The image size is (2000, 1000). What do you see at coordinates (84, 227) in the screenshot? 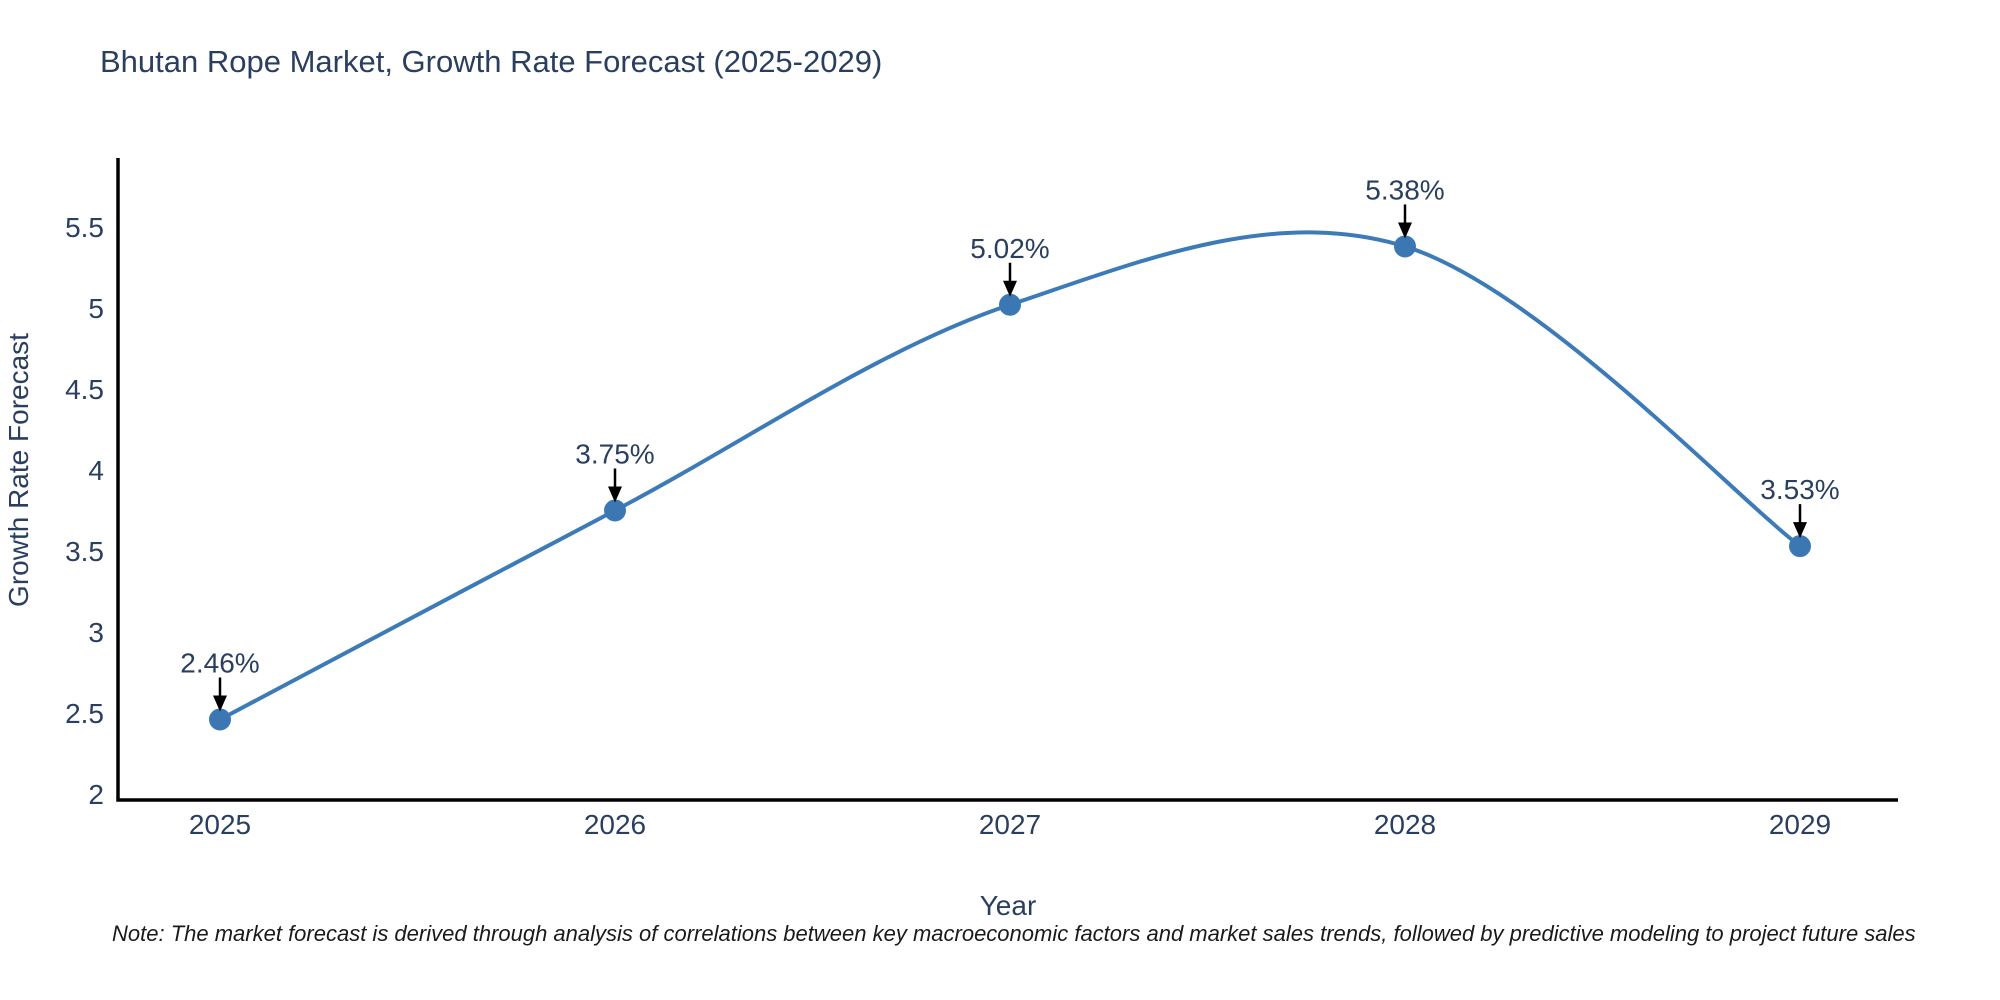
I see `y-tick-label: 5.5` at bounding box center [84, 227].